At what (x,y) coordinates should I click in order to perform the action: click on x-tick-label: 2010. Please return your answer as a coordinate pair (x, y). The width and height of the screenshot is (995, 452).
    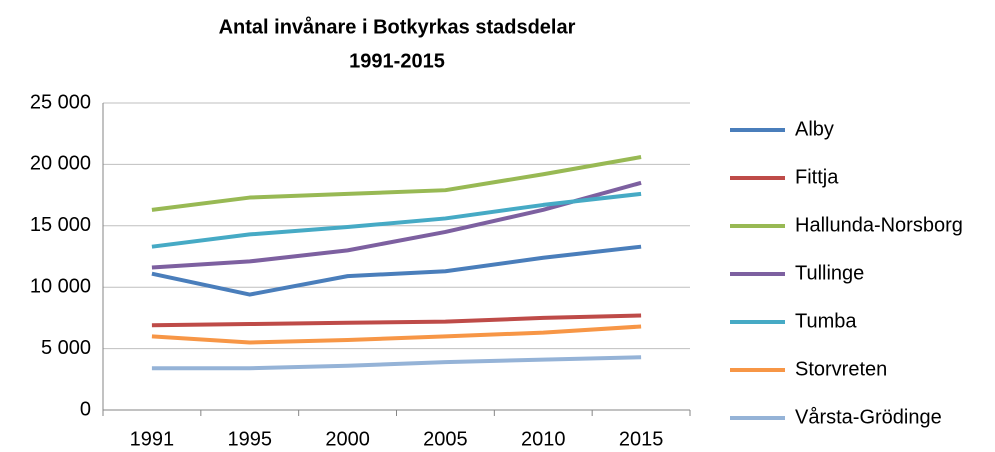
    Looking at the image, I should click on (543, 439).